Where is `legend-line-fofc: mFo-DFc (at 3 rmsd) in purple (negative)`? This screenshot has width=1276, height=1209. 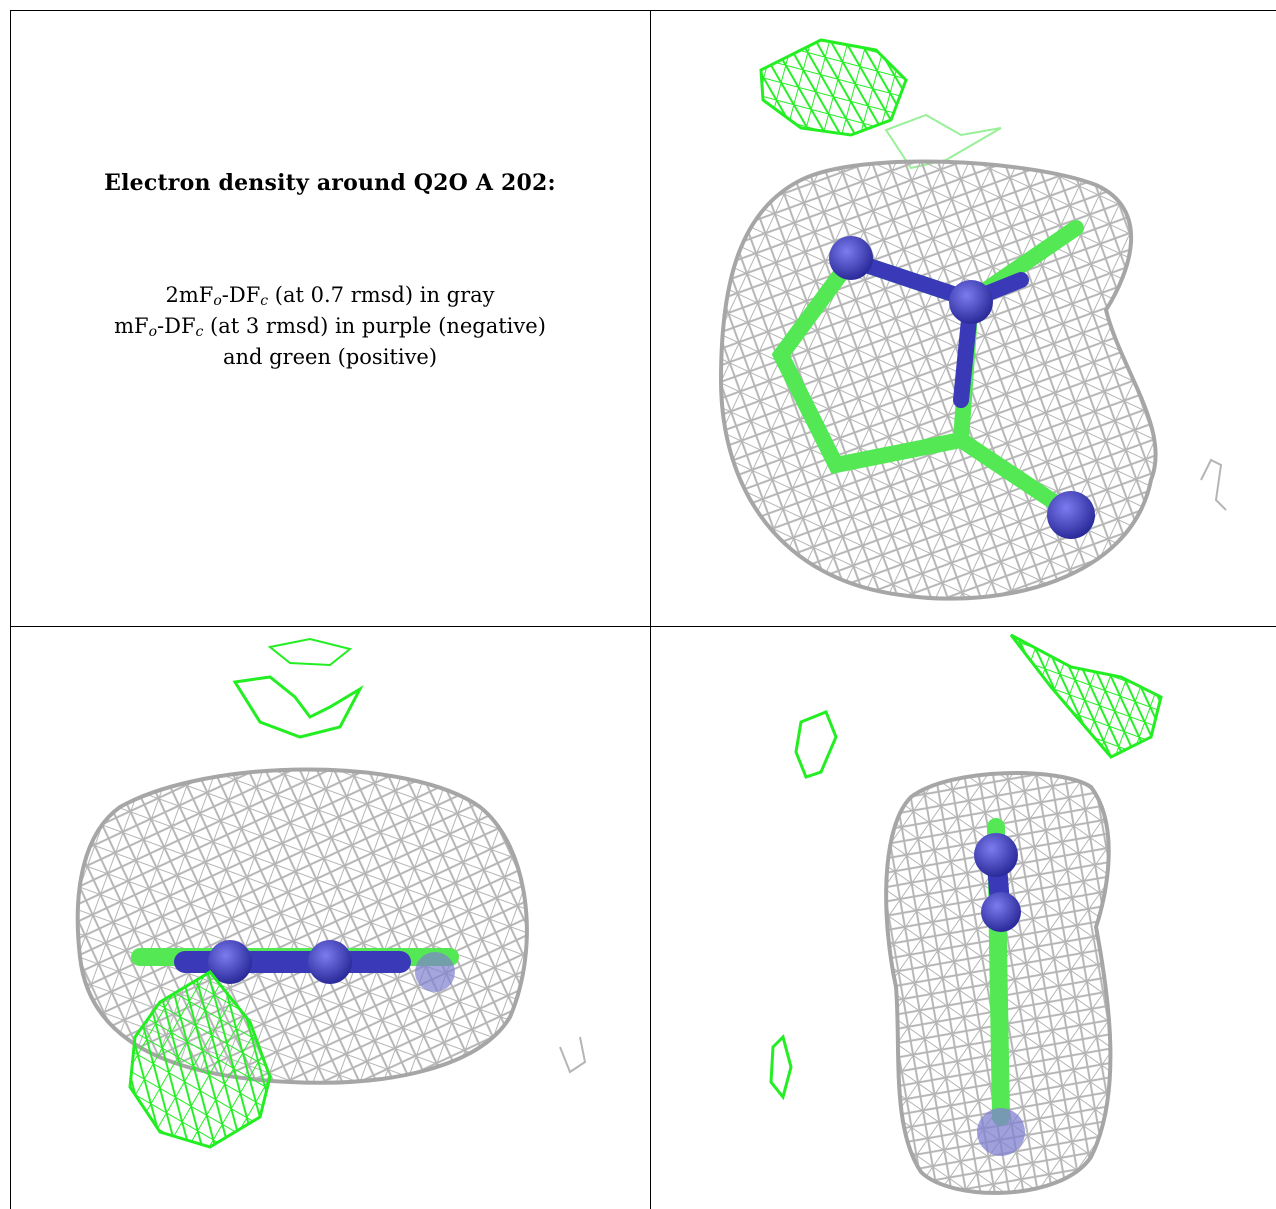 legend-line-fofc: mFo-DFc (at 3 rmsd) in purple (negative) is located at coordinates (330, 327).